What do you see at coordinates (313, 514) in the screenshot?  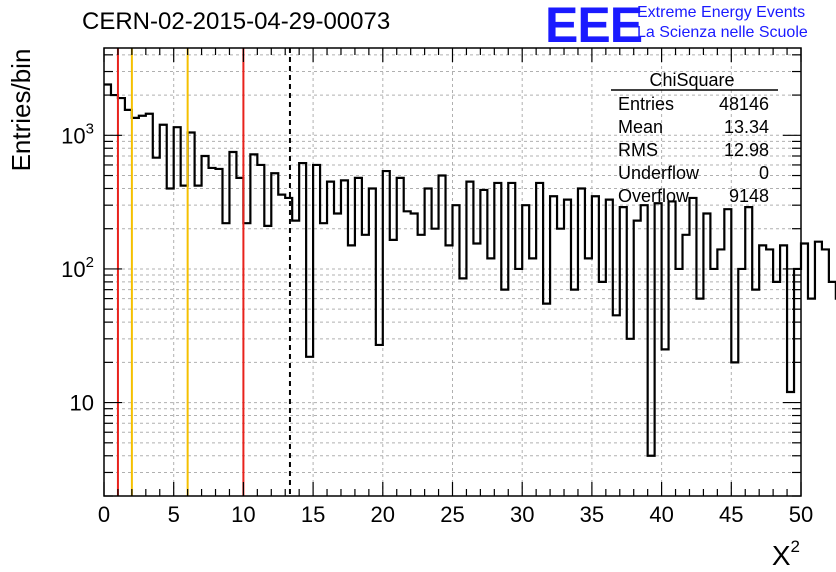 I see `x-tick-label: 15` at bounding box center [313, 514].